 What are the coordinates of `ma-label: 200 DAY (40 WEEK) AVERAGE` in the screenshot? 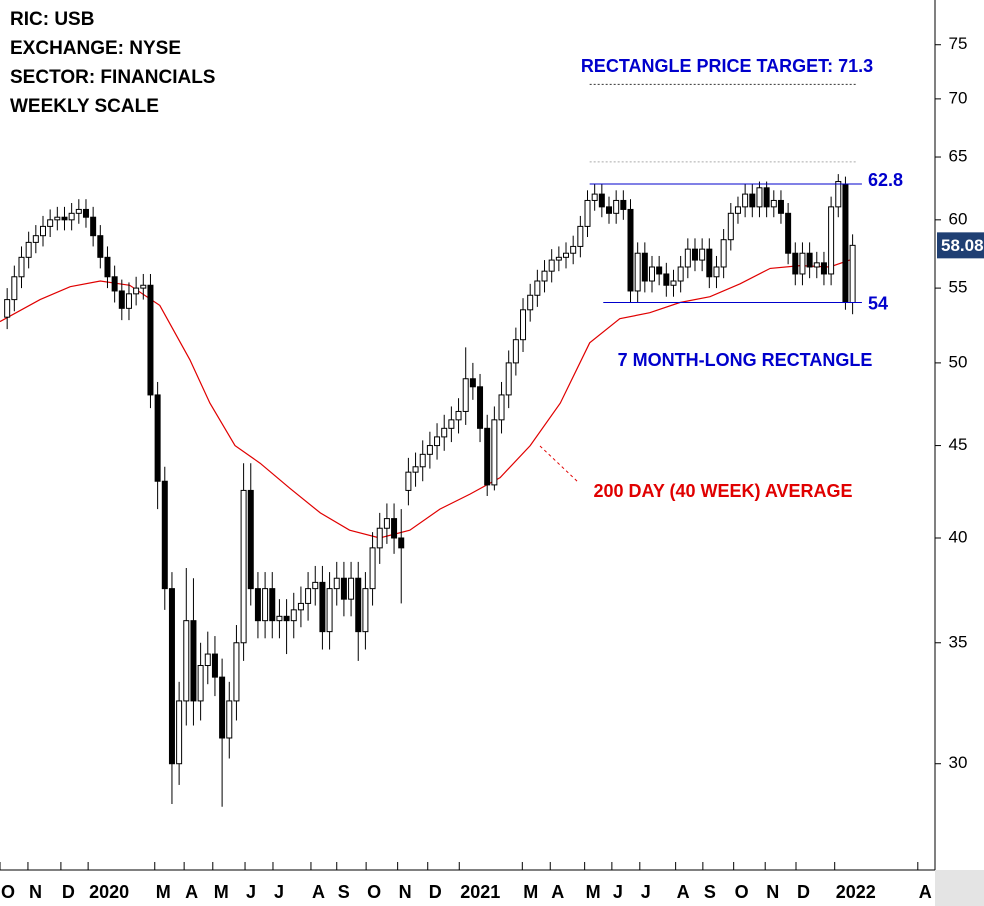 It's located at (722, 491).